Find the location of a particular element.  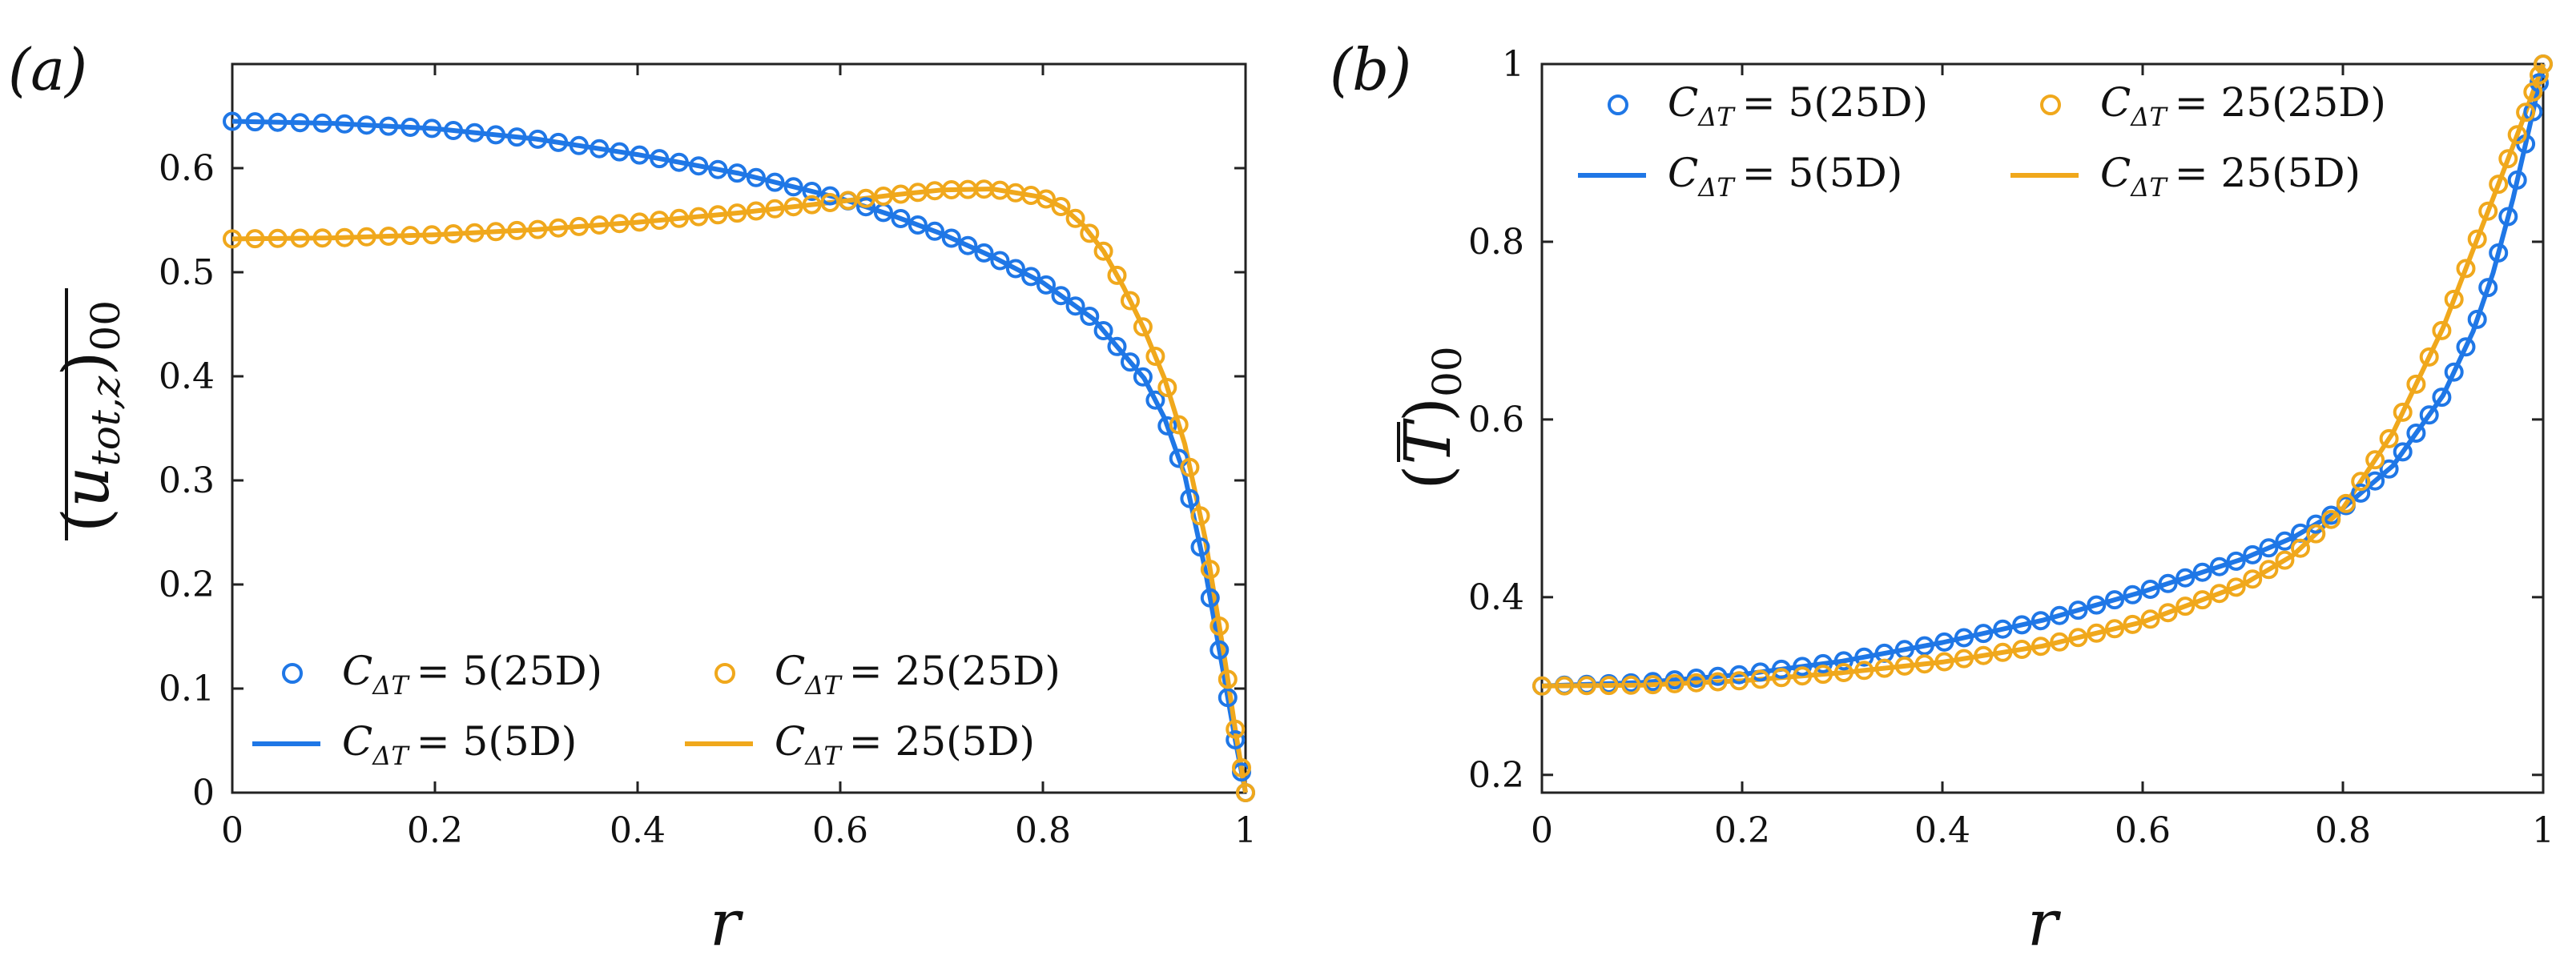

panel-b-xtick-label: 0 is located at coordinates (1542, 830).